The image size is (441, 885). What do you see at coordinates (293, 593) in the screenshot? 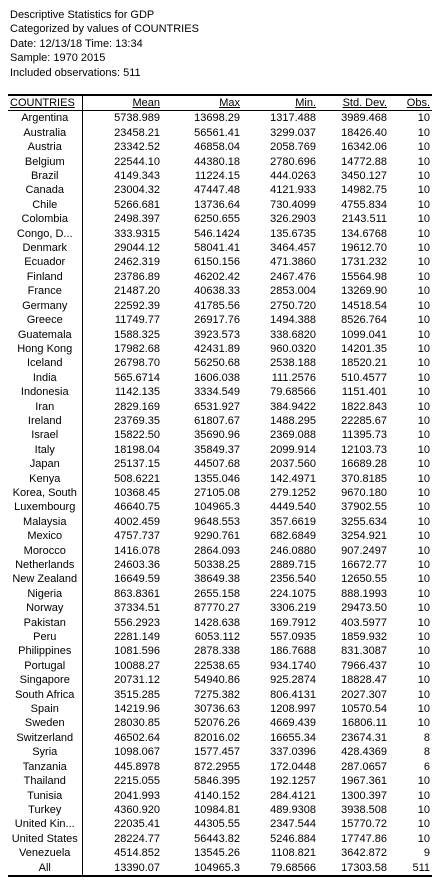
I see `min-cell: 224.1075` at bounding box center [293, 593].